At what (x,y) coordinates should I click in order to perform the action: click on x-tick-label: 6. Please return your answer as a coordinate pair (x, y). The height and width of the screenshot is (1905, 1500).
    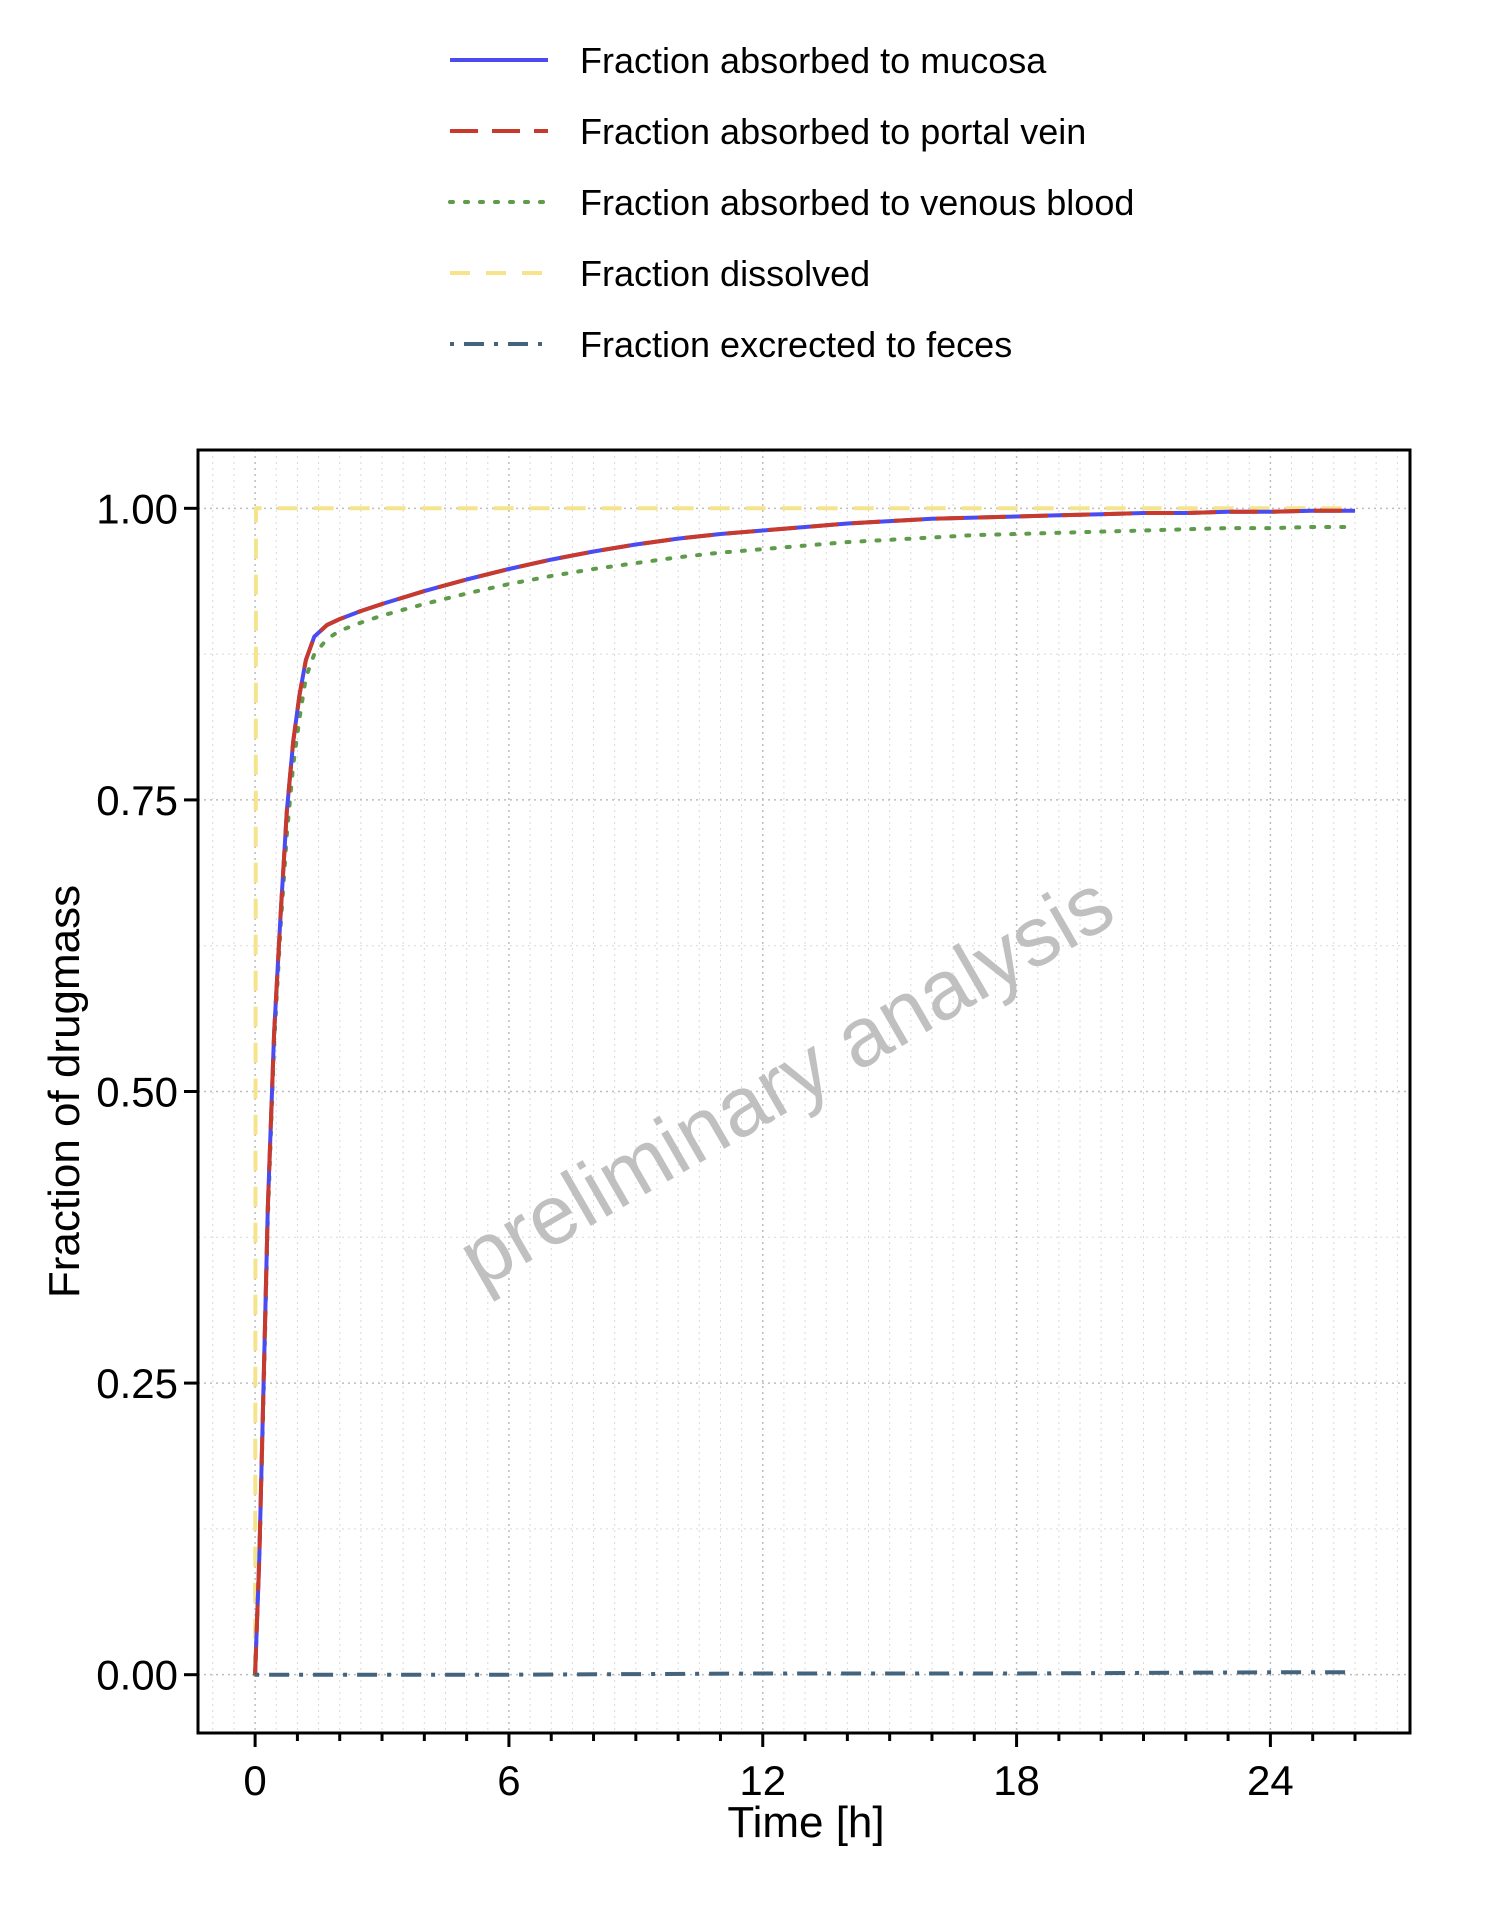
    Looking at the image, I should click on (508, 1780).